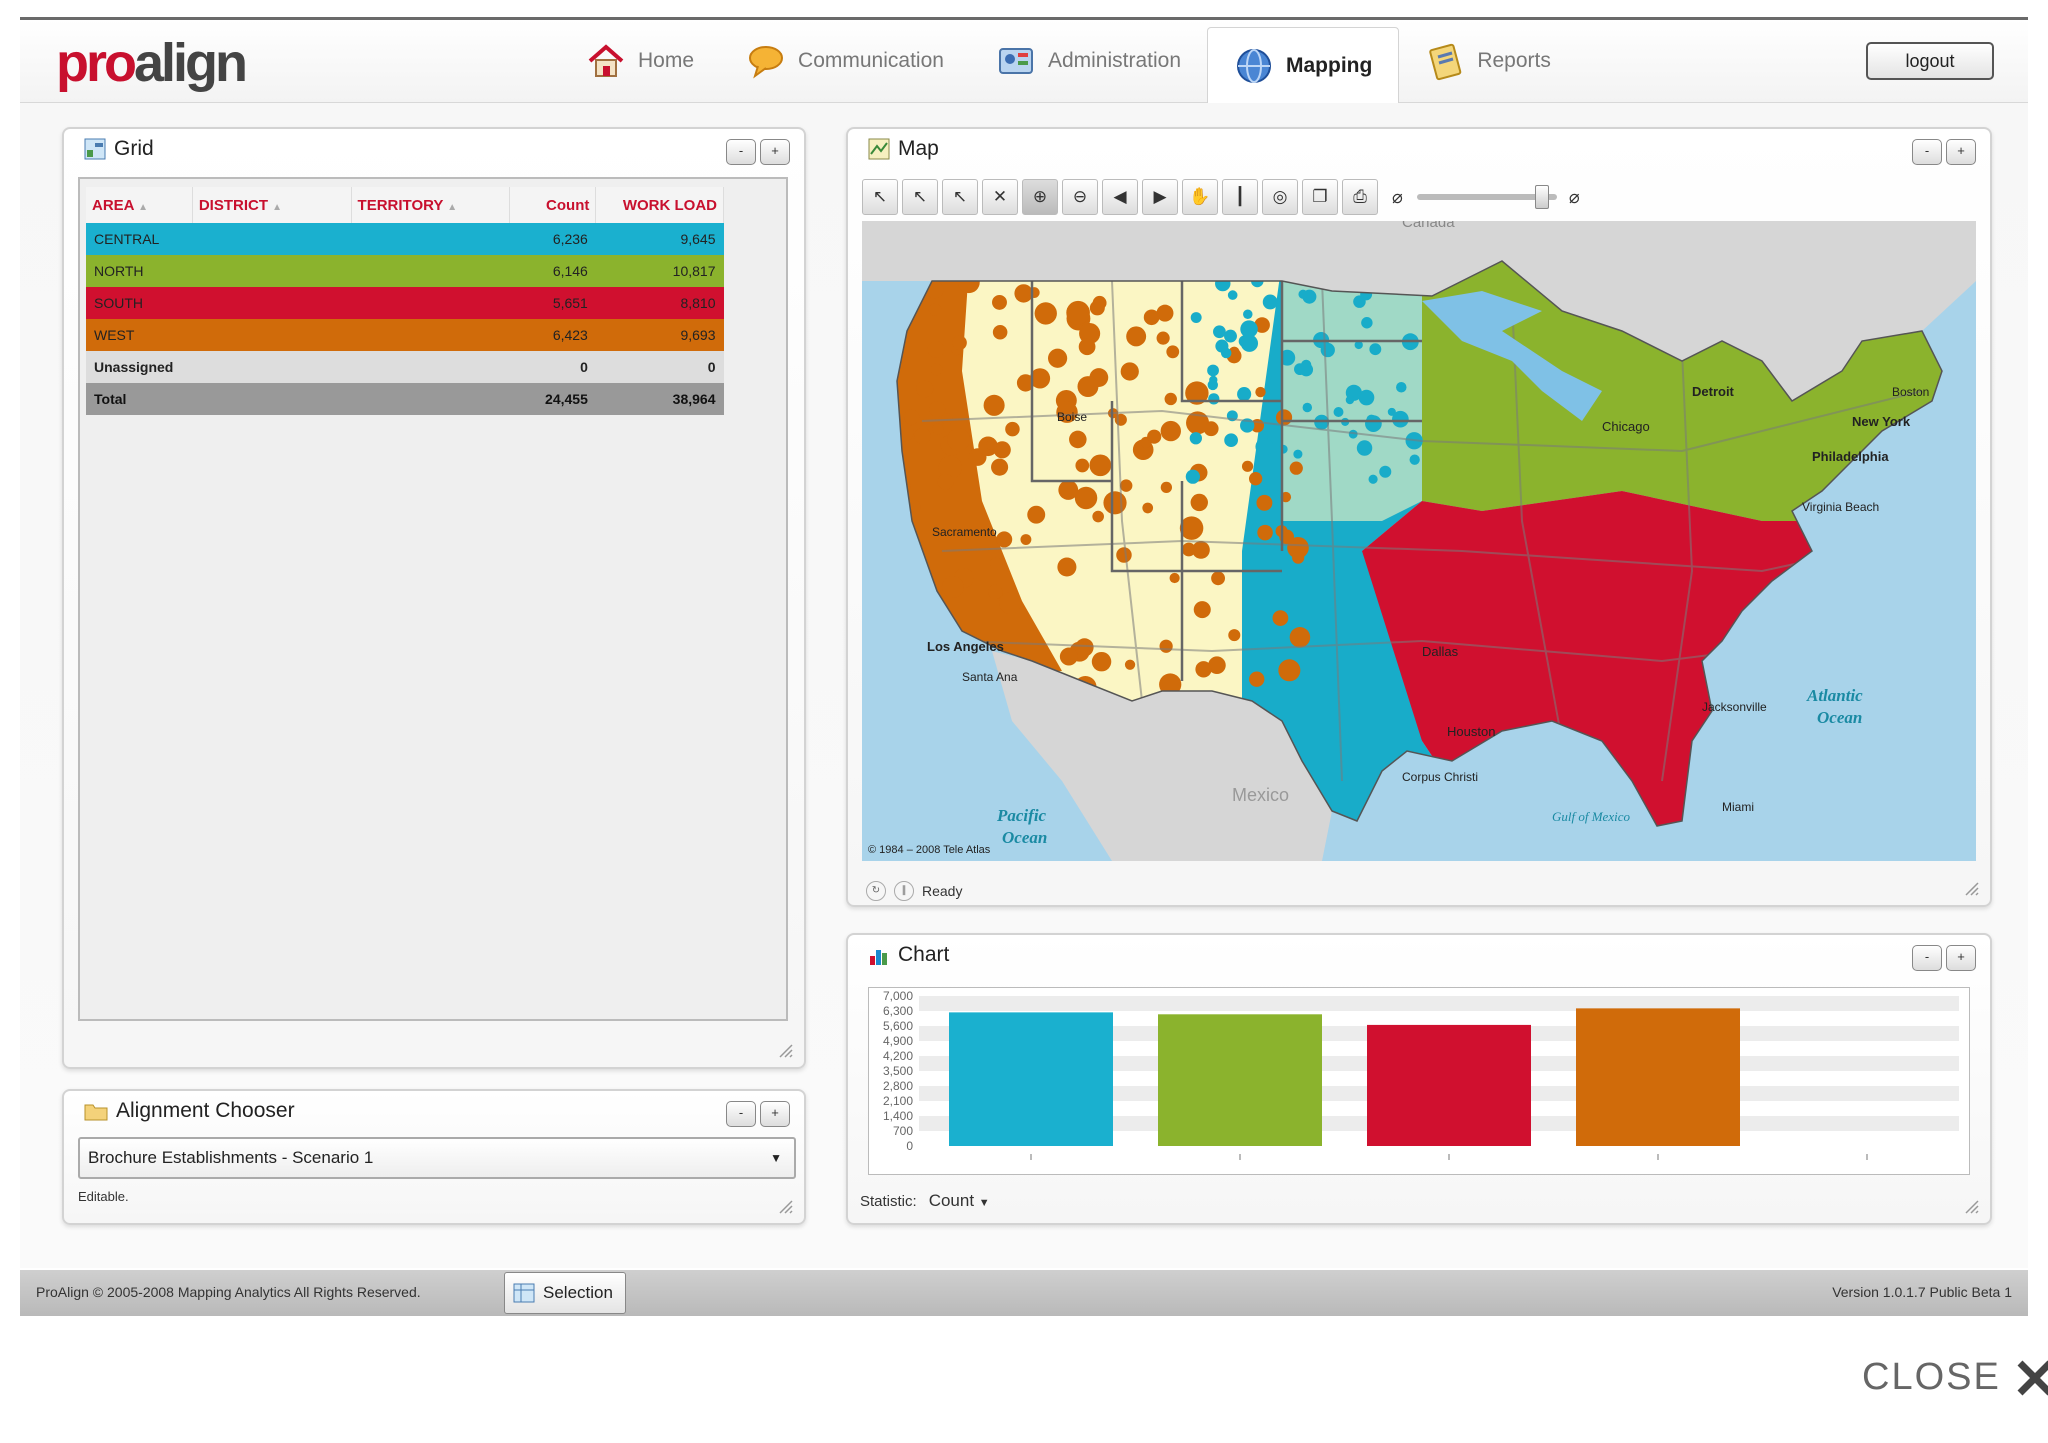 This screenshot has height=1443, width=2048. I want to click on layers-icon: ❐, so click(1320, 197).